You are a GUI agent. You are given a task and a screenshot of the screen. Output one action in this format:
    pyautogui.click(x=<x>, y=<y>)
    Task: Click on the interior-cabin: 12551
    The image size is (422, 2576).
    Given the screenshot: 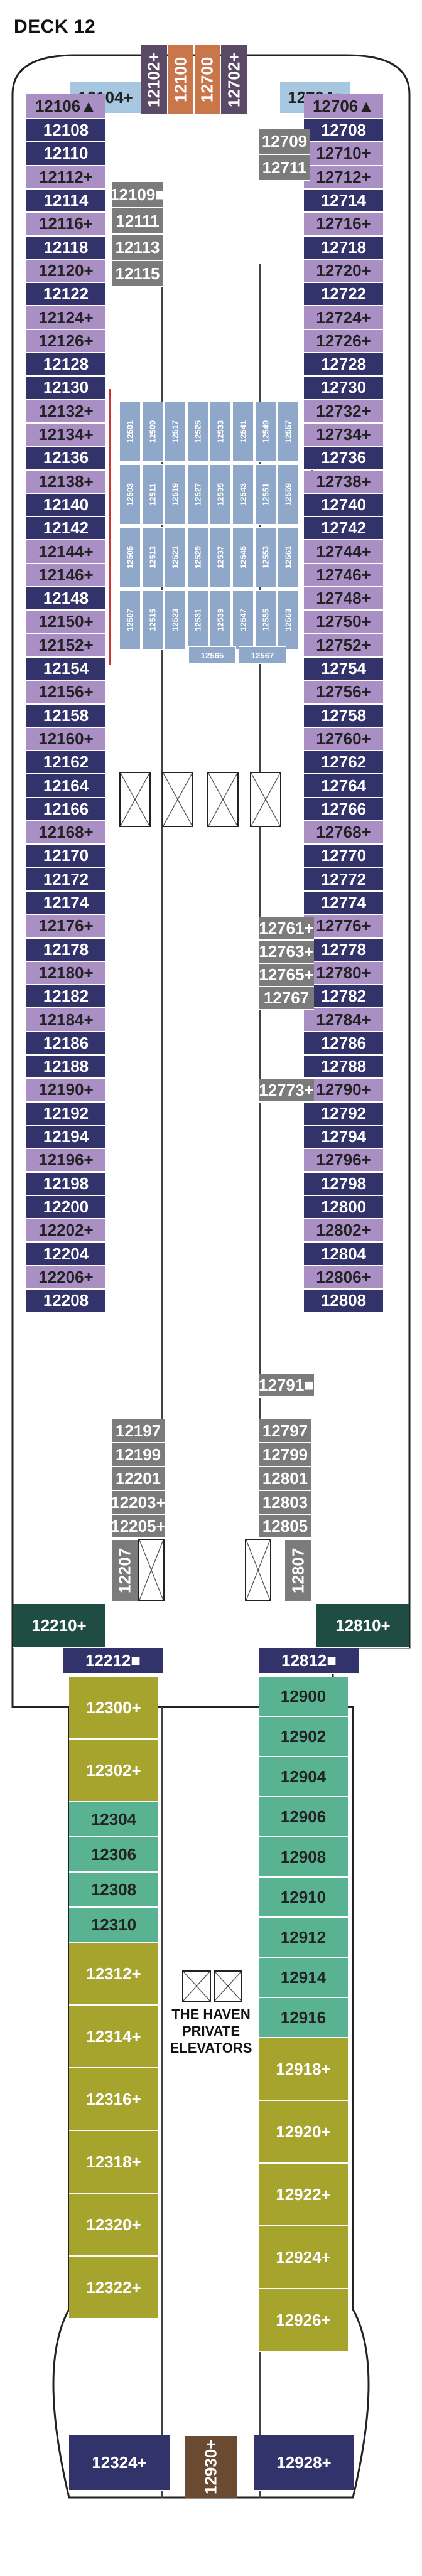 What is the action you would take?
    pyautogui.click(x=265, y=494)
    